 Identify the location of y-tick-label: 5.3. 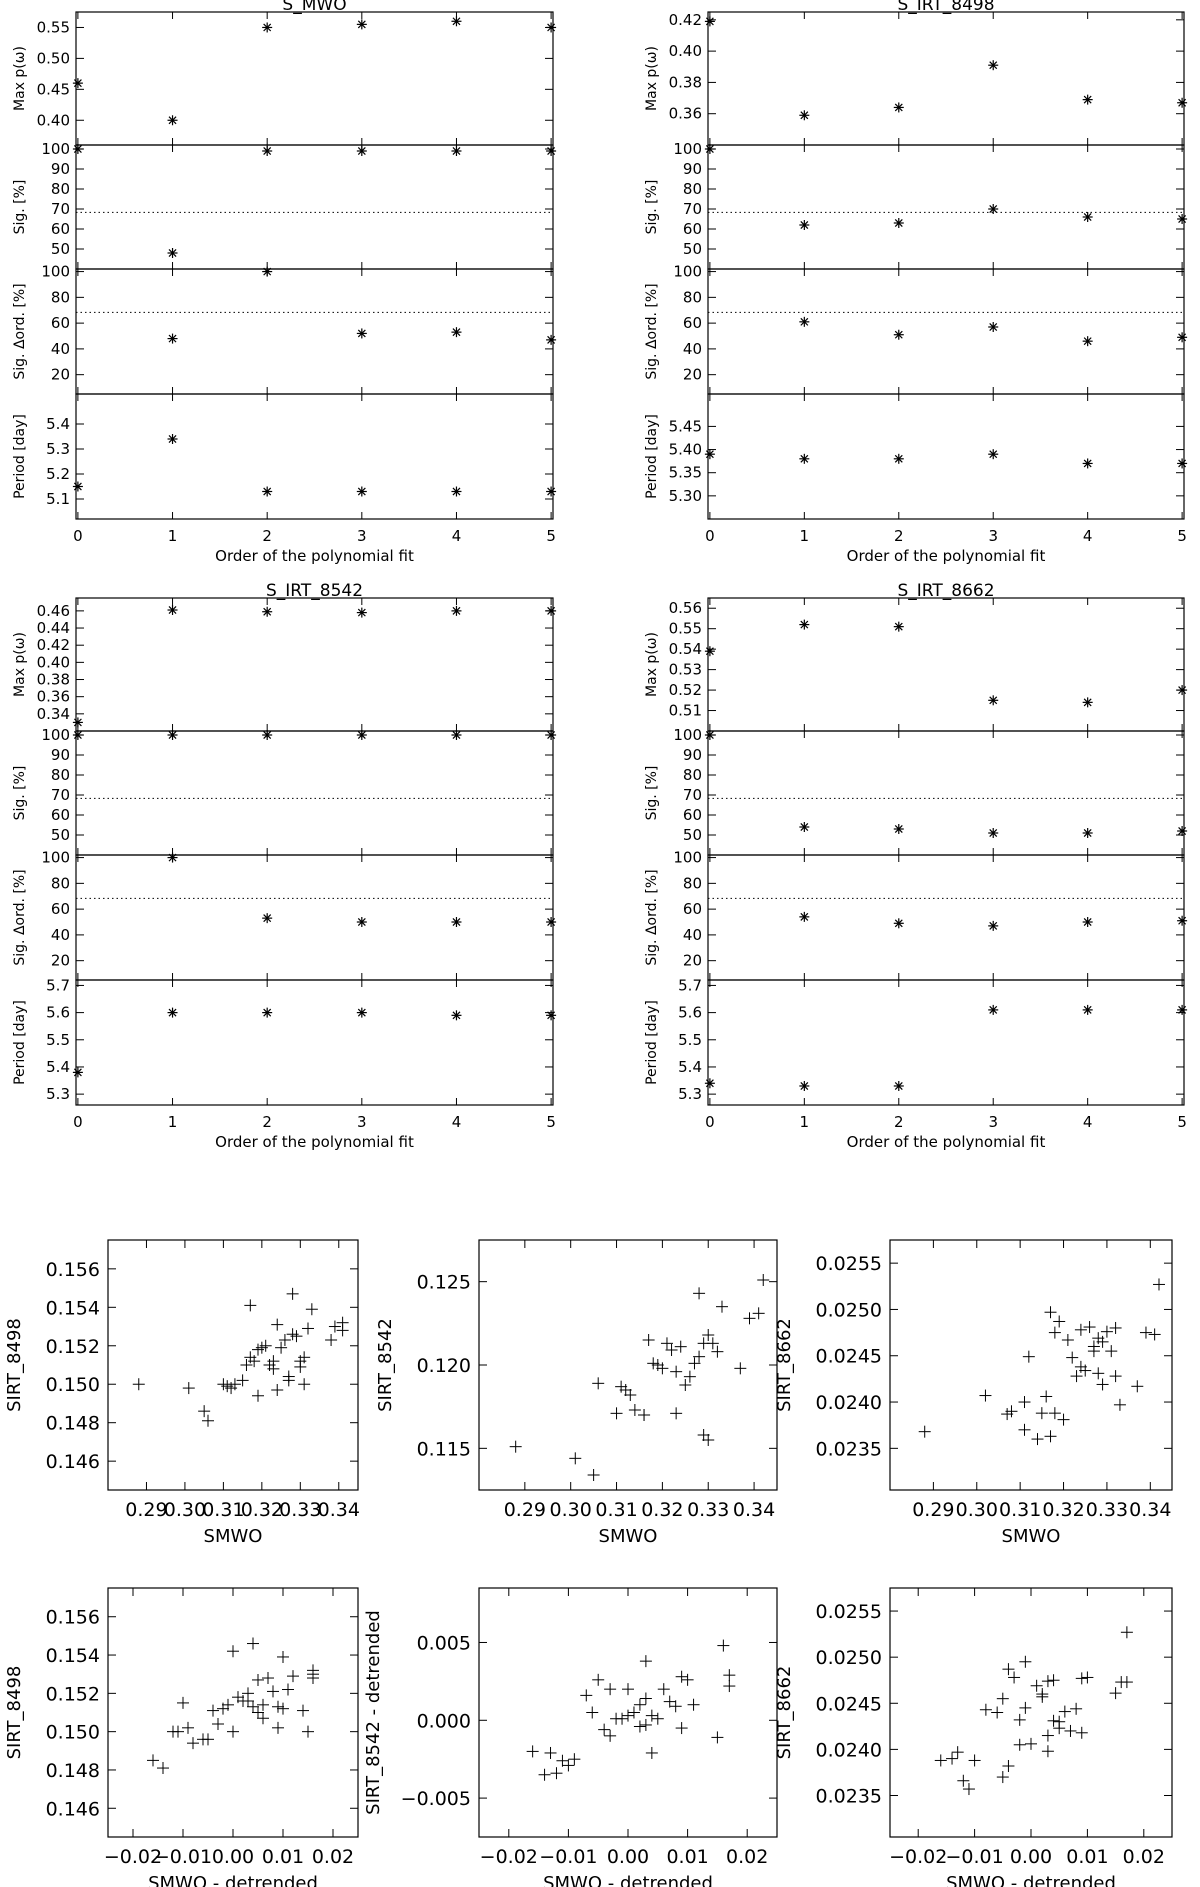
(58, 449).